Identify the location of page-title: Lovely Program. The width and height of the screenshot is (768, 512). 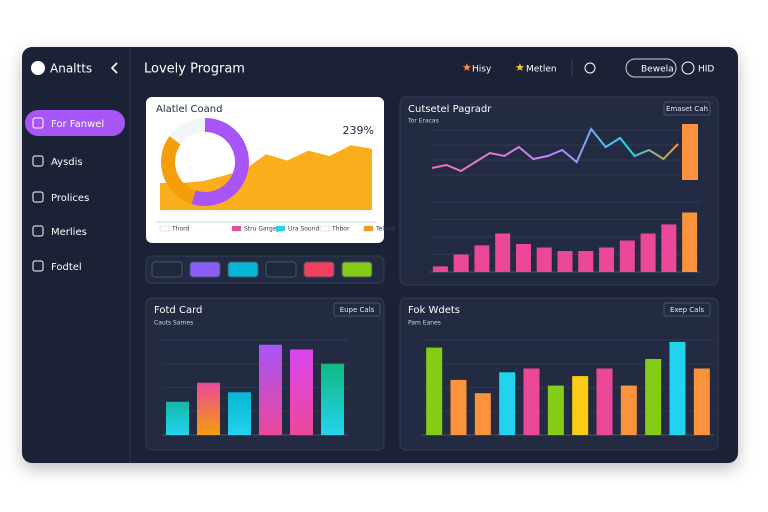
(194, 69).